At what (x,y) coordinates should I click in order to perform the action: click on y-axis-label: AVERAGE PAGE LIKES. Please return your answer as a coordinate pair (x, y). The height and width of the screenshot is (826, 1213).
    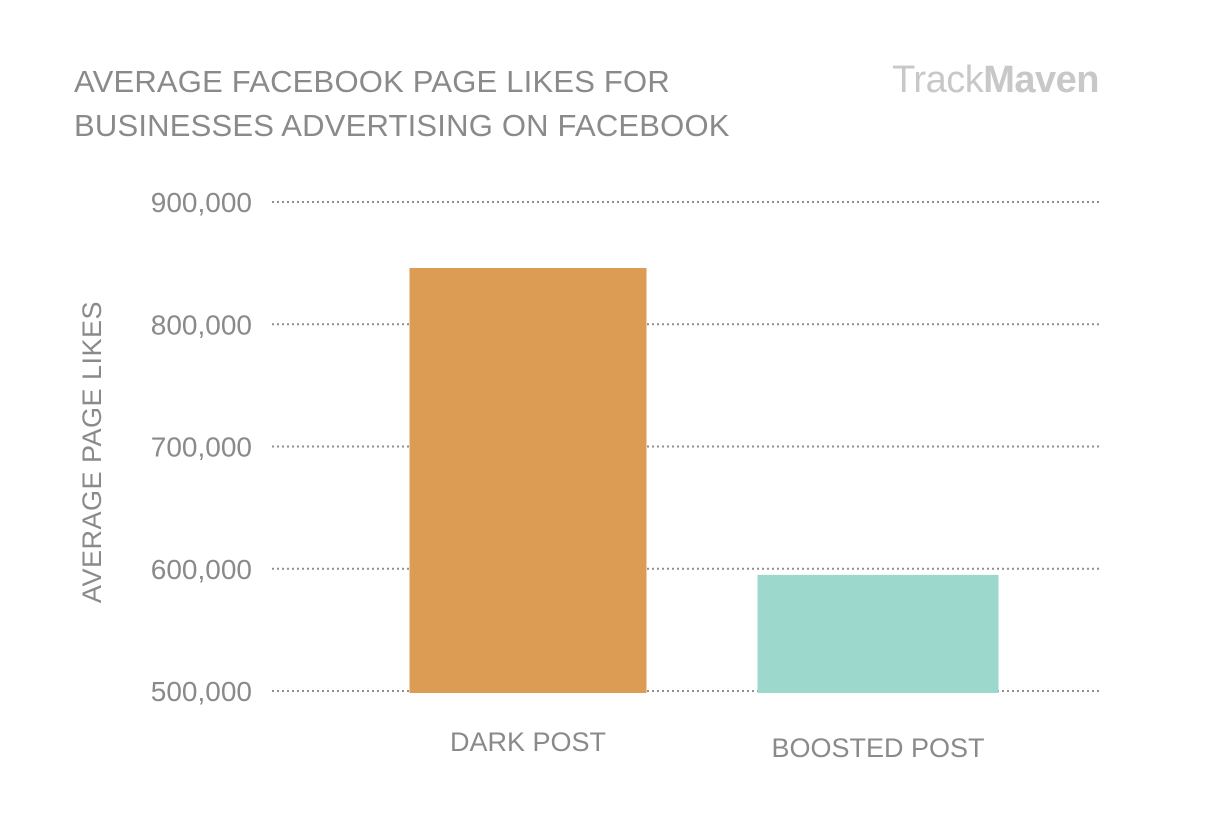
    Looking at the image, I should click on (92, 452).